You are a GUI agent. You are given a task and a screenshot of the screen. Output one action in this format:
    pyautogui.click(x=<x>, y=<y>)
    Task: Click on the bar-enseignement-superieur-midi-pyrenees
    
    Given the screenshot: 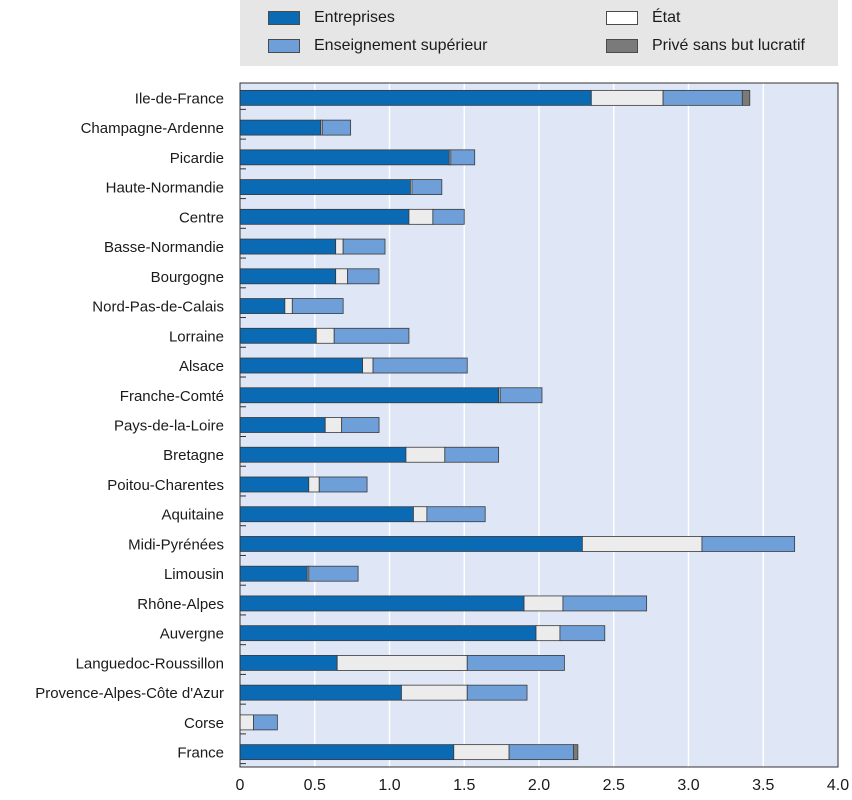 What is the action you would take?
    pyautogui.click(x=748, y=544)
    